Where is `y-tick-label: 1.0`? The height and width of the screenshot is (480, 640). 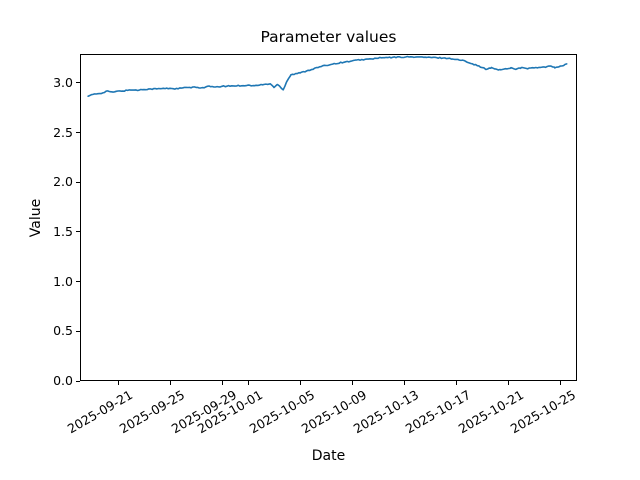
y-tick-label: 1.0 is located at coordinates (63, 281).